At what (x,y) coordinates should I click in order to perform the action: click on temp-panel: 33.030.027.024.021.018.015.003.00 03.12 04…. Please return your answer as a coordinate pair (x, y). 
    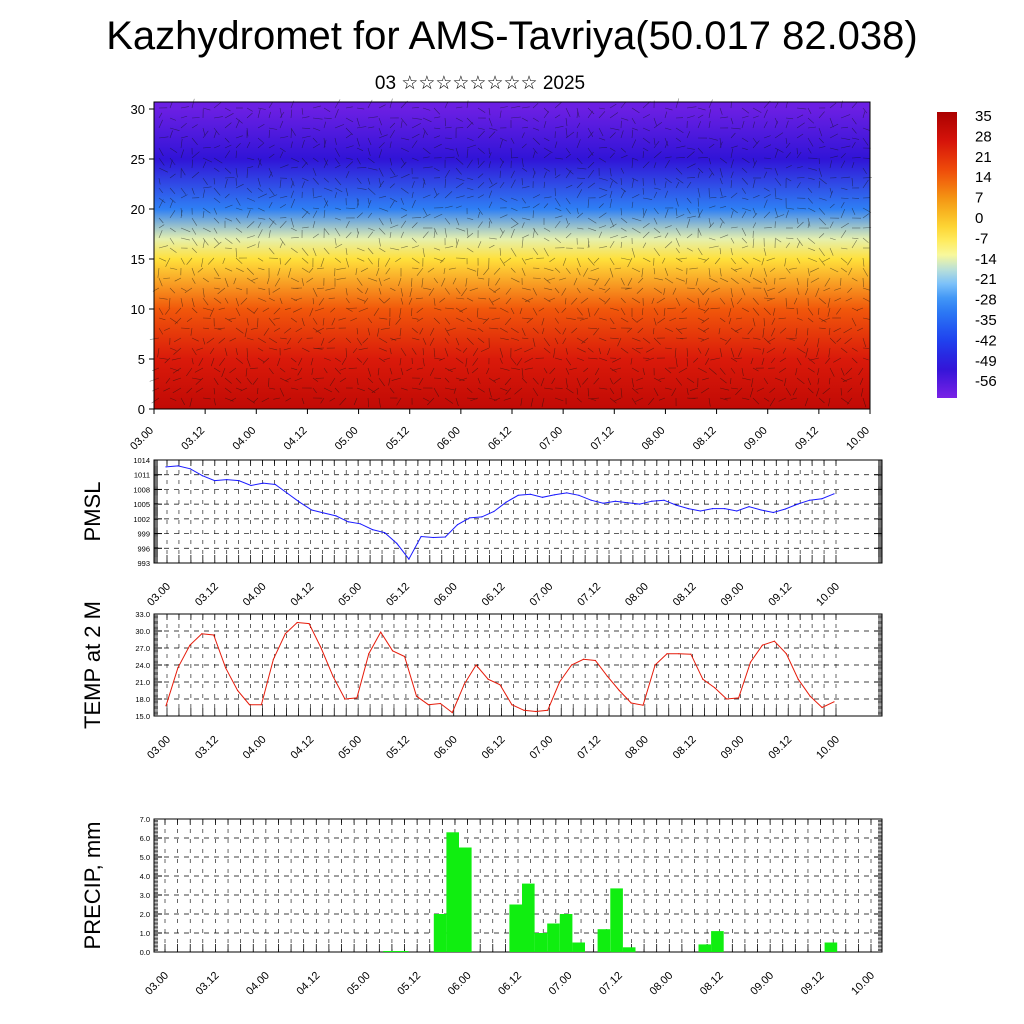
    Looking at the image, I should click on (481, 681).